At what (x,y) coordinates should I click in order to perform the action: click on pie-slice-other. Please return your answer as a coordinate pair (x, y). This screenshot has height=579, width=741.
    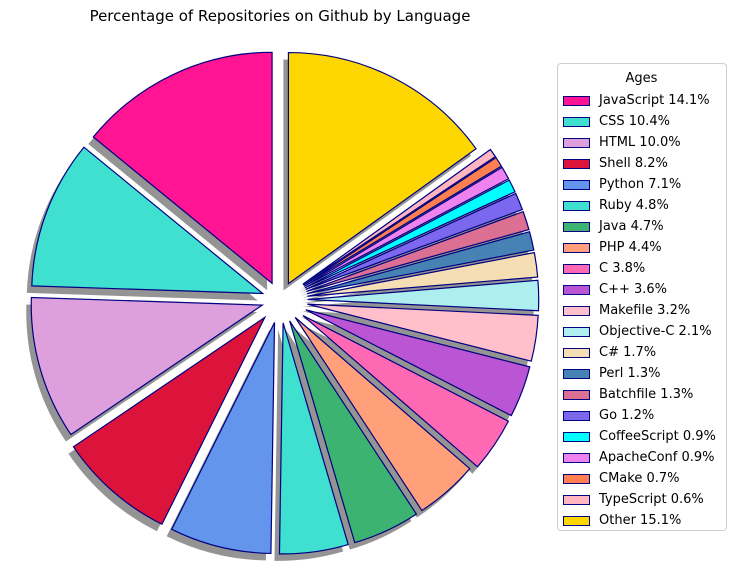
    Looking at the image, I should click on (382, 168).